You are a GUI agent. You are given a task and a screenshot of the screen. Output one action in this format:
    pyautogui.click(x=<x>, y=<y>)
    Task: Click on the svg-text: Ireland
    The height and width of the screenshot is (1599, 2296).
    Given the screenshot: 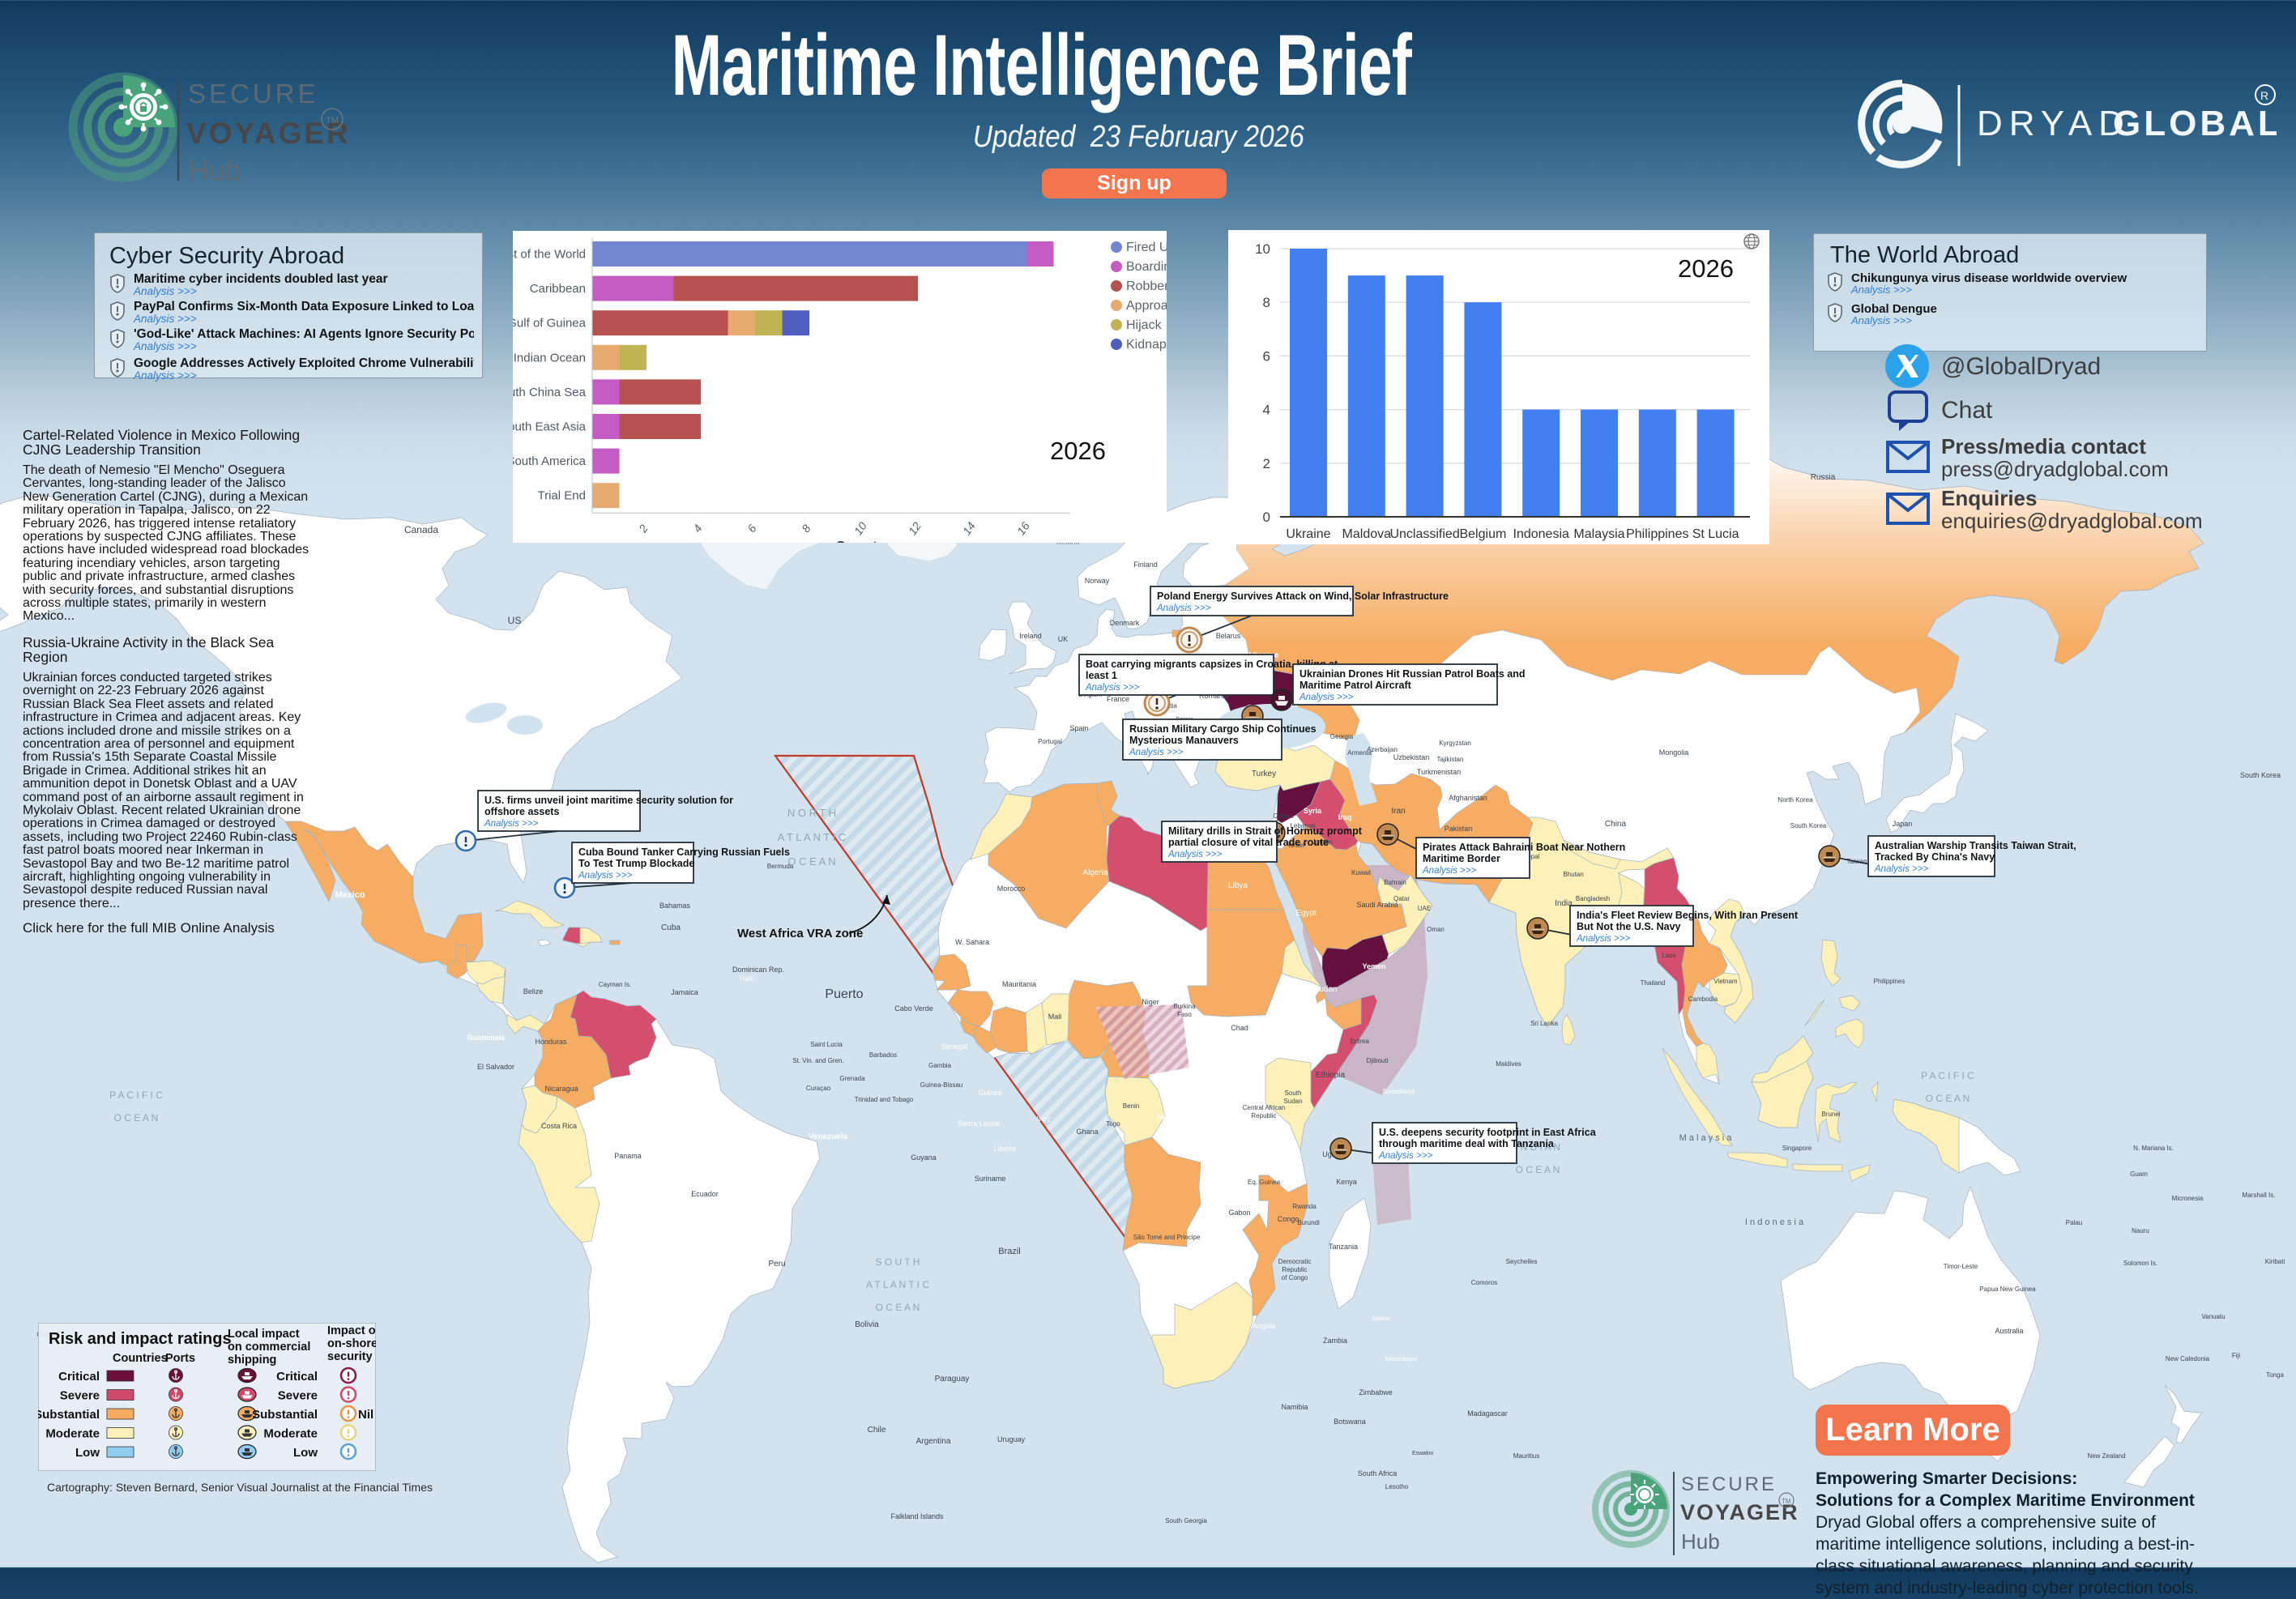 What is the action you would take?
    pyautogui.click(x=1030, y=636)
    